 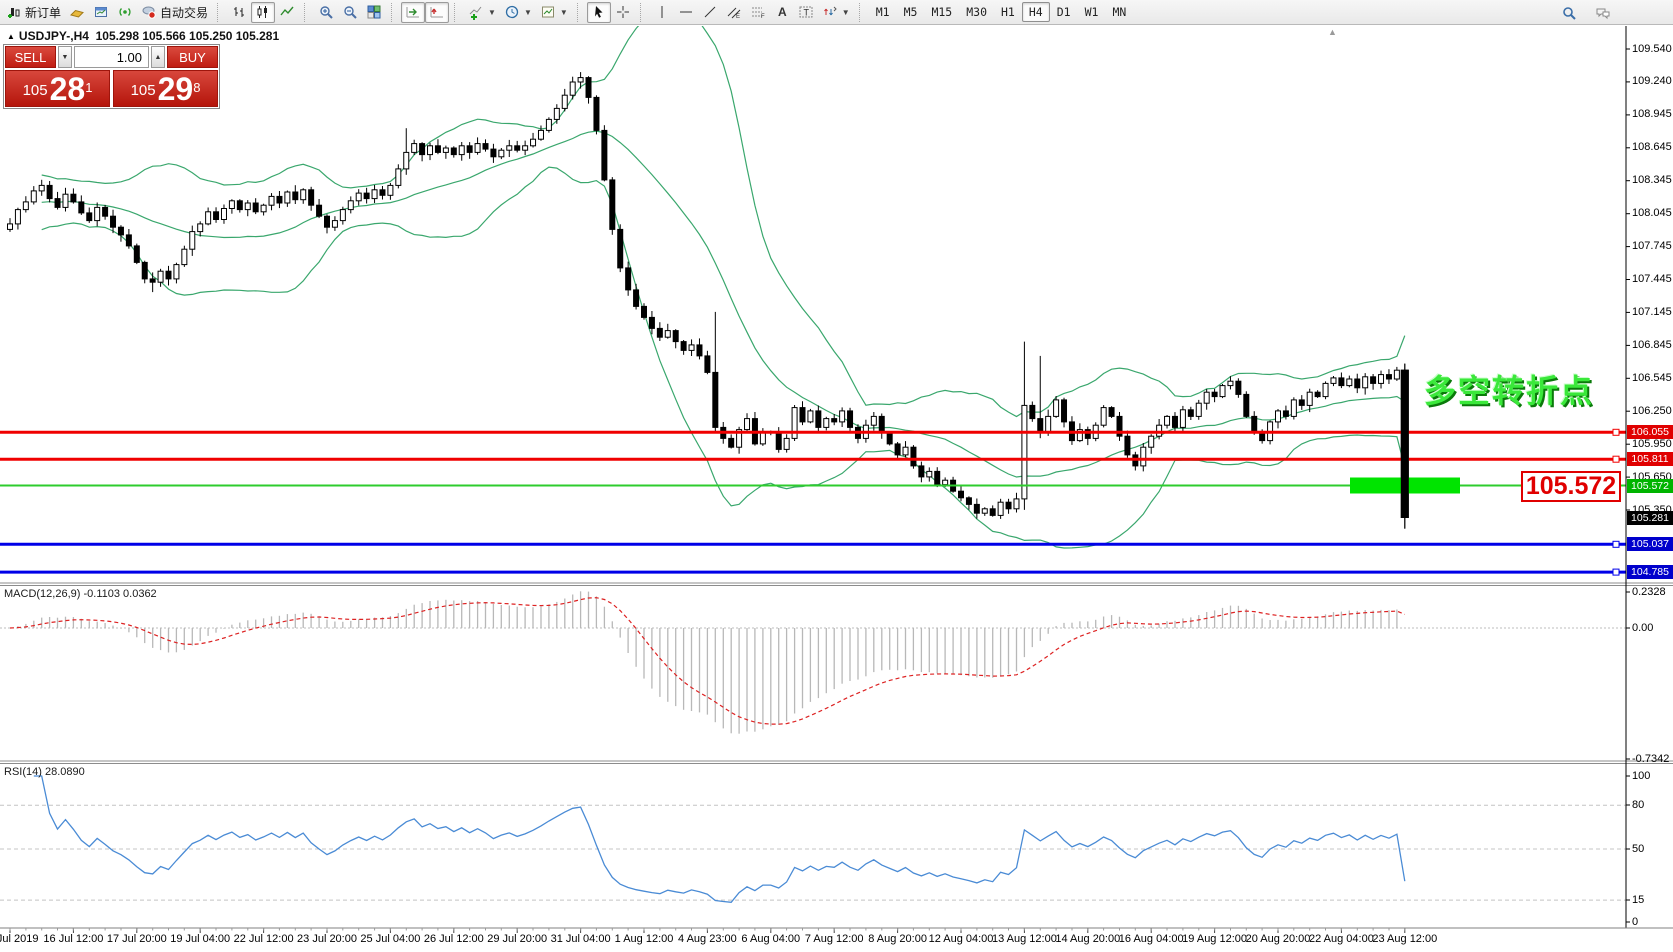 What do you see at coordinates (710, 12) in the screenshot?
I see `trendline-button` at bounding box center [710, 12].